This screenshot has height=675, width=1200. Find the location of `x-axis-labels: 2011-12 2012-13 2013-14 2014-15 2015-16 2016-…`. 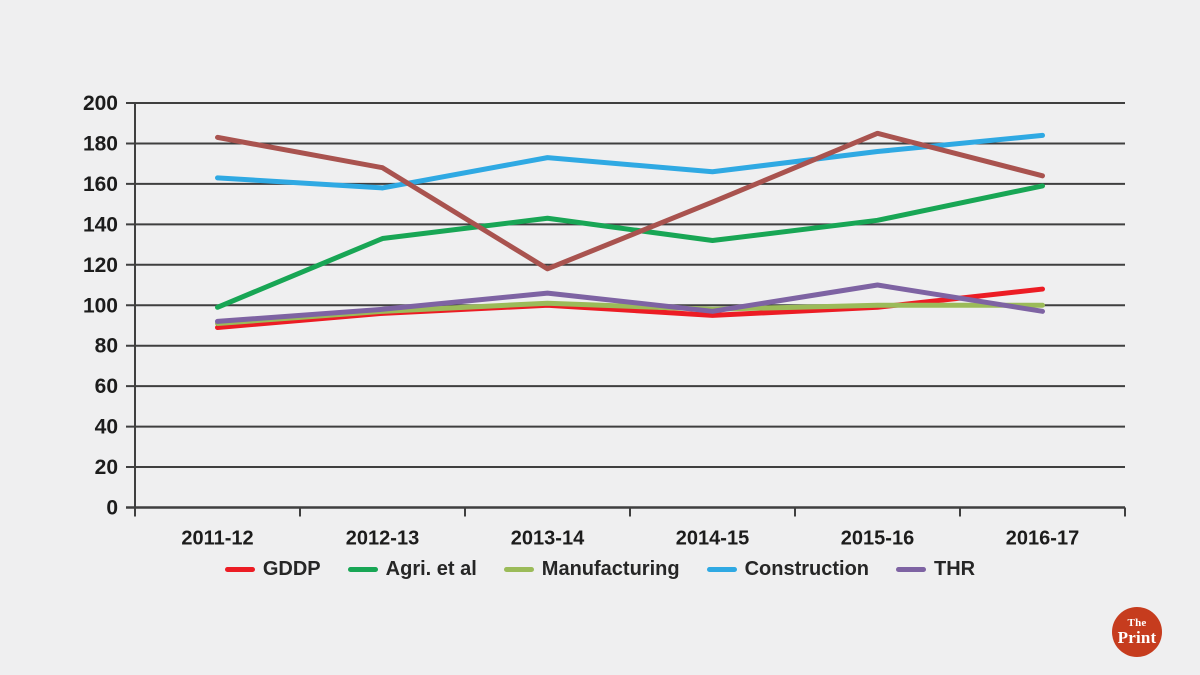

x-axis-labels: 2011-12 2012-13 2013-14 2014-15 2015-16 2016-… is located at coordinates (630, 539).